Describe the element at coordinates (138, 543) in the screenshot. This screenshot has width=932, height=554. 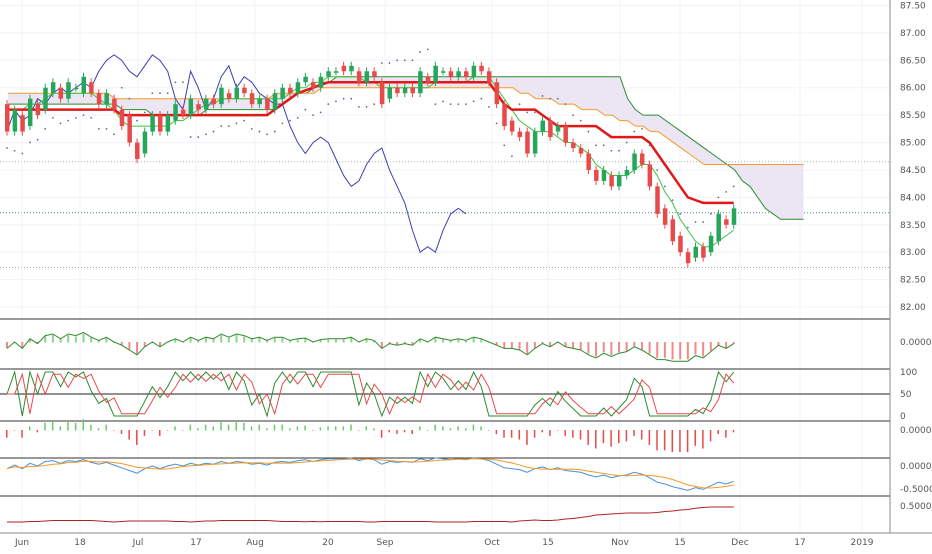
I see `x-tick-label: Jul` at that location.